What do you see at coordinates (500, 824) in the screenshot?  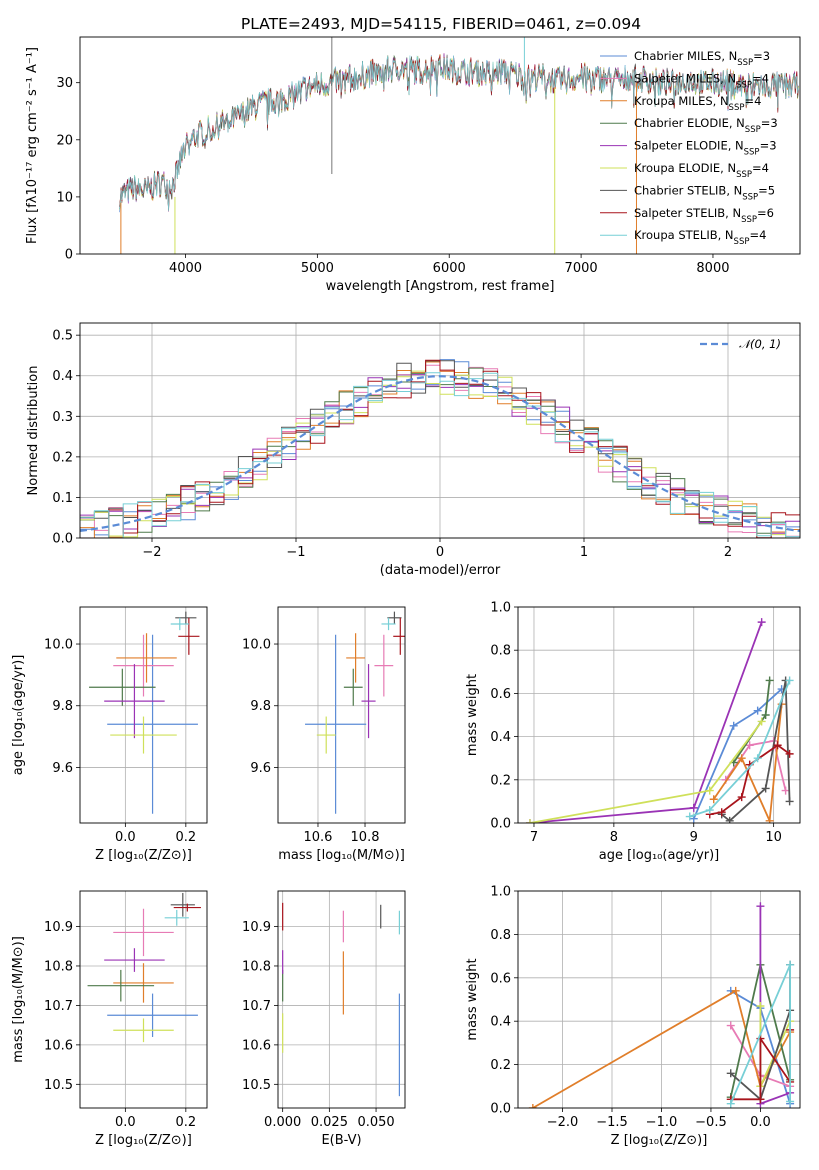 I see `y-tick-label: 0.0` at bounding box center [500, 824].